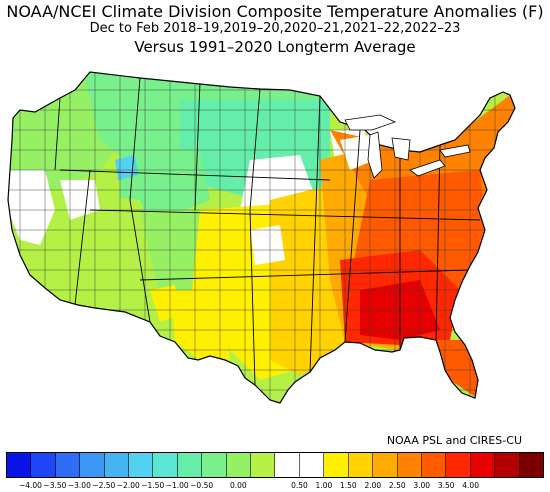 This screenshot has width=550, height=492. Describe the element at coordinates (104, 485) in the screenshot. I see `legend-tick-label: −2.50` at that location.